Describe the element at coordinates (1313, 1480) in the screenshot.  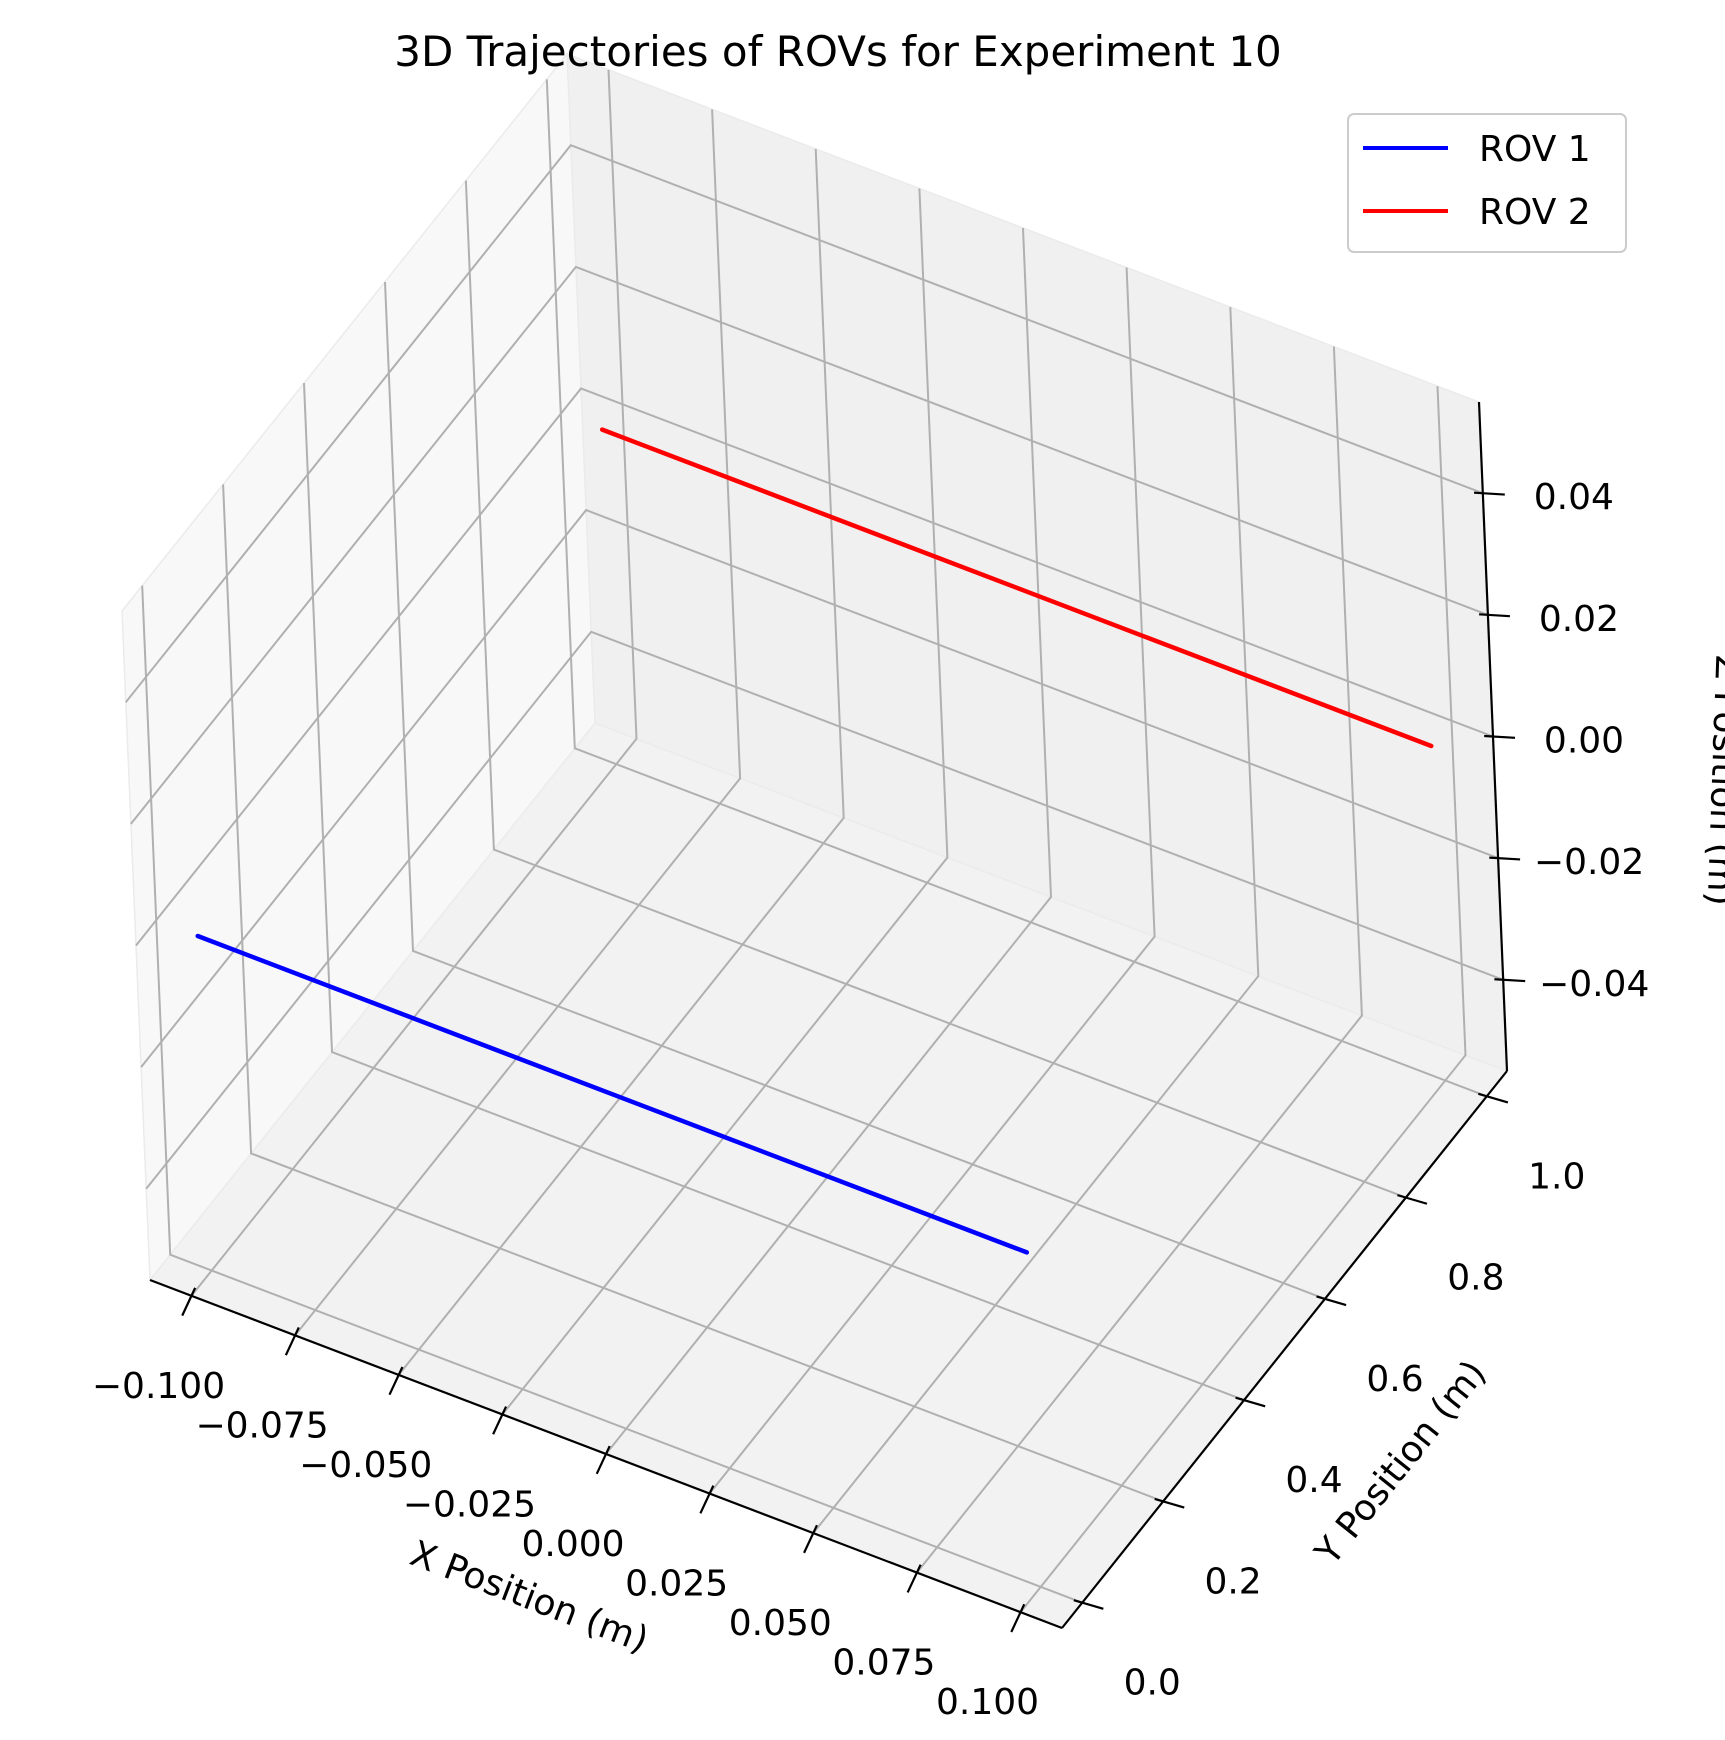
I see `y-tick-label-2: 0.4` at that location.